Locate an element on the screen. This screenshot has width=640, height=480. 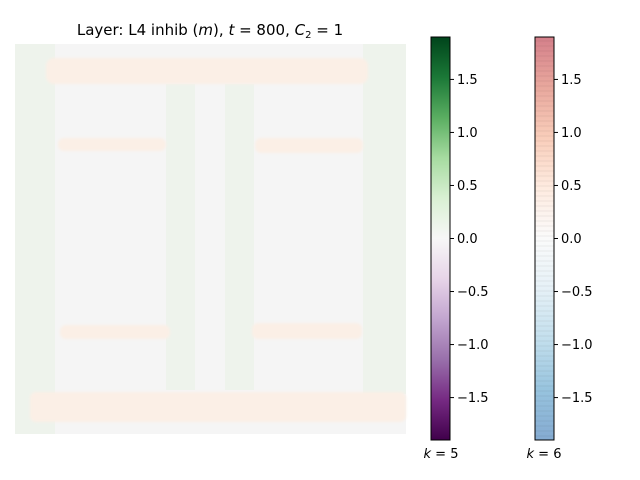
heatmap-column-right is located at coordinates (384, 219).